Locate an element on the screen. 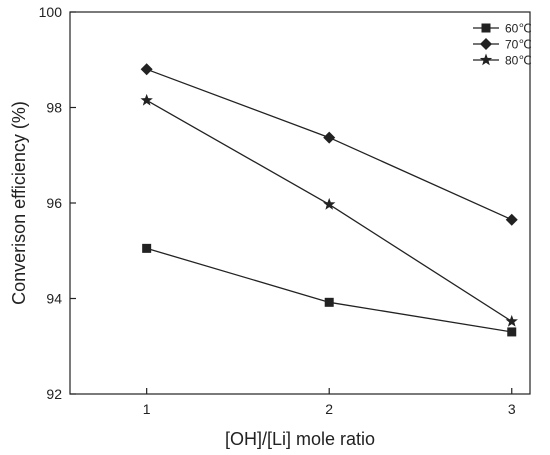 The height and width of the screenshot is (455, 550). y-tick-label: 92 is located at coordinates (54, 394).